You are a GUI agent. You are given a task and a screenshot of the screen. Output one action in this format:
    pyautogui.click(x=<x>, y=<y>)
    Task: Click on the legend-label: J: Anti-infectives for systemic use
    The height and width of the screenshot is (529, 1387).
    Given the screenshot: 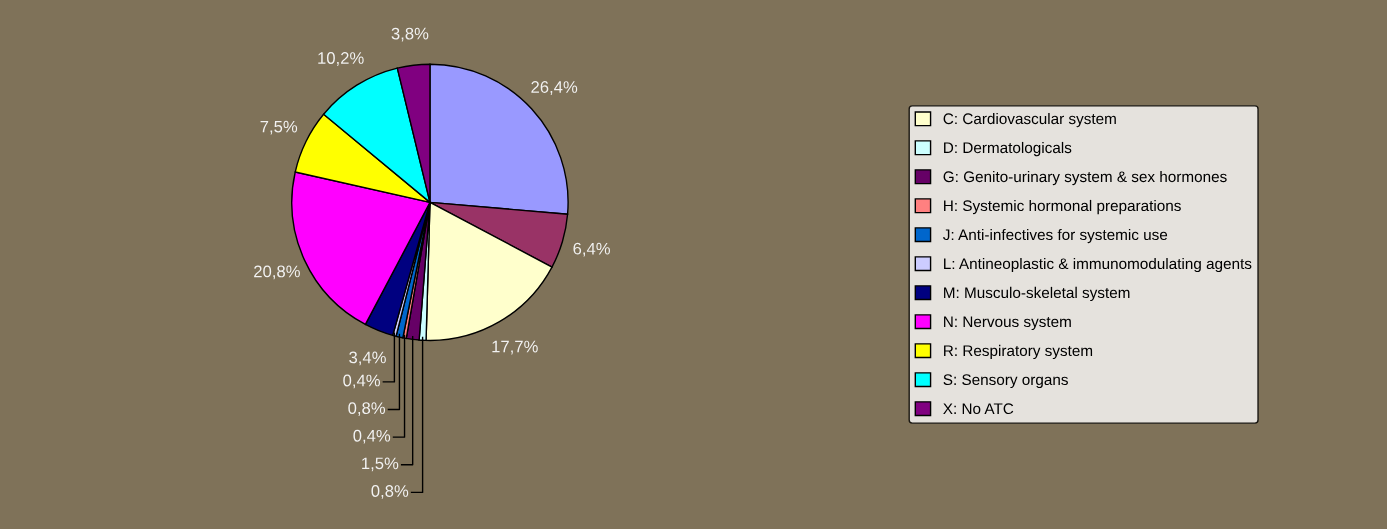 What is the action you would take?
    pyautogui.click(x=1055, y=236)
    